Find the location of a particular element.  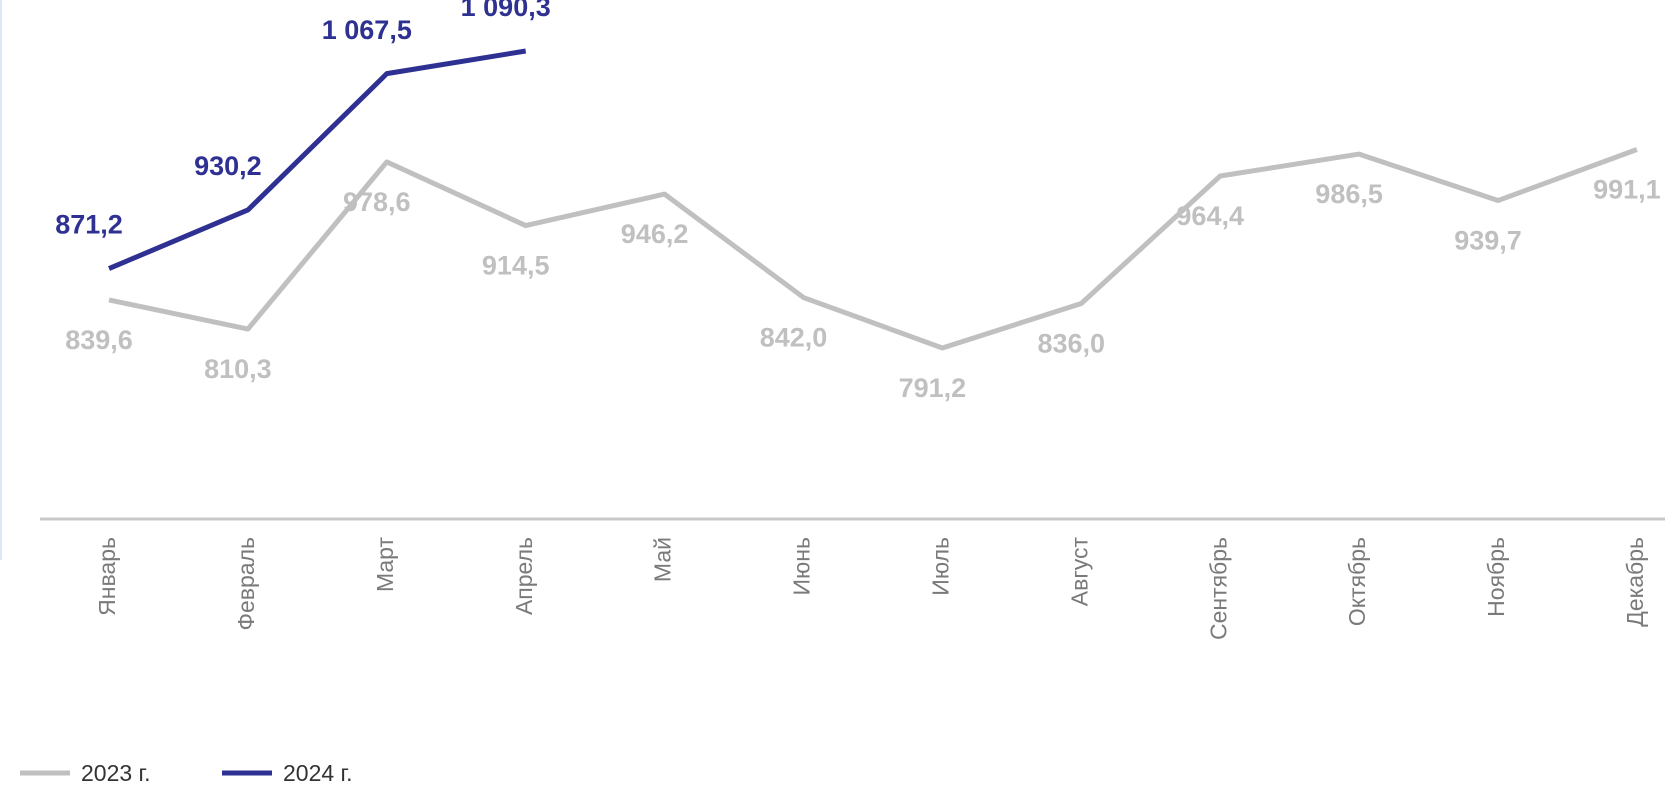

x-tick-label: Декабрь is located at coordinates (1635, 582).